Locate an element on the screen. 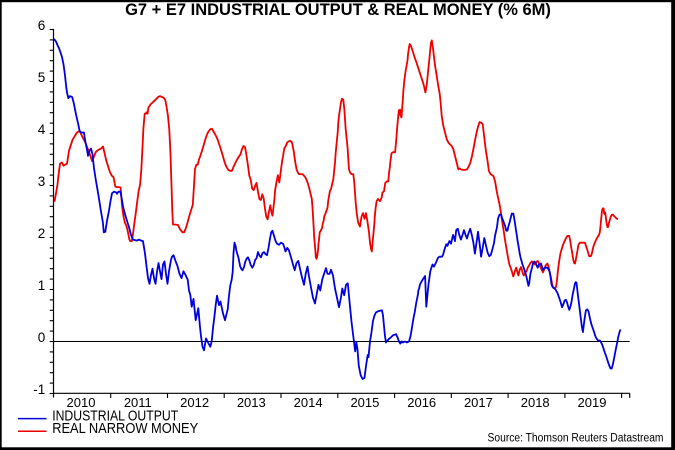 The height and width of the screenshot is (450, 675). svg-text: 2017 is located at coordinates (478, 402).